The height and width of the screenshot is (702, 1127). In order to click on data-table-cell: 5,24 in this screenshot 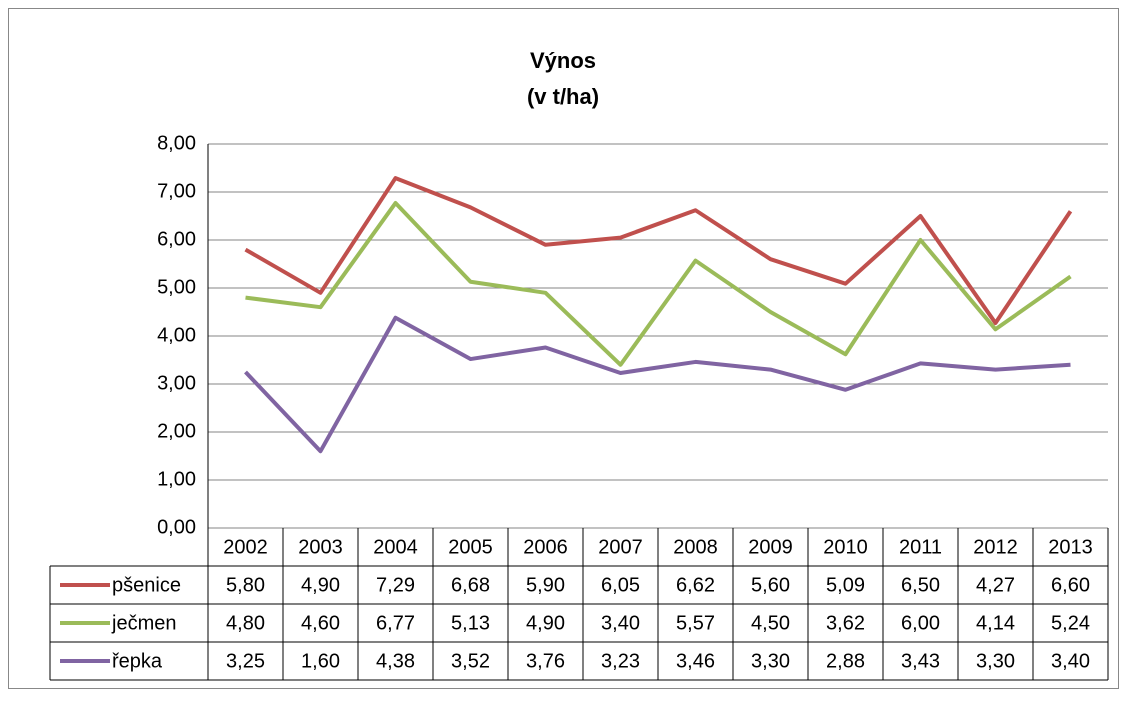, I will do `click(1070, 623)`.